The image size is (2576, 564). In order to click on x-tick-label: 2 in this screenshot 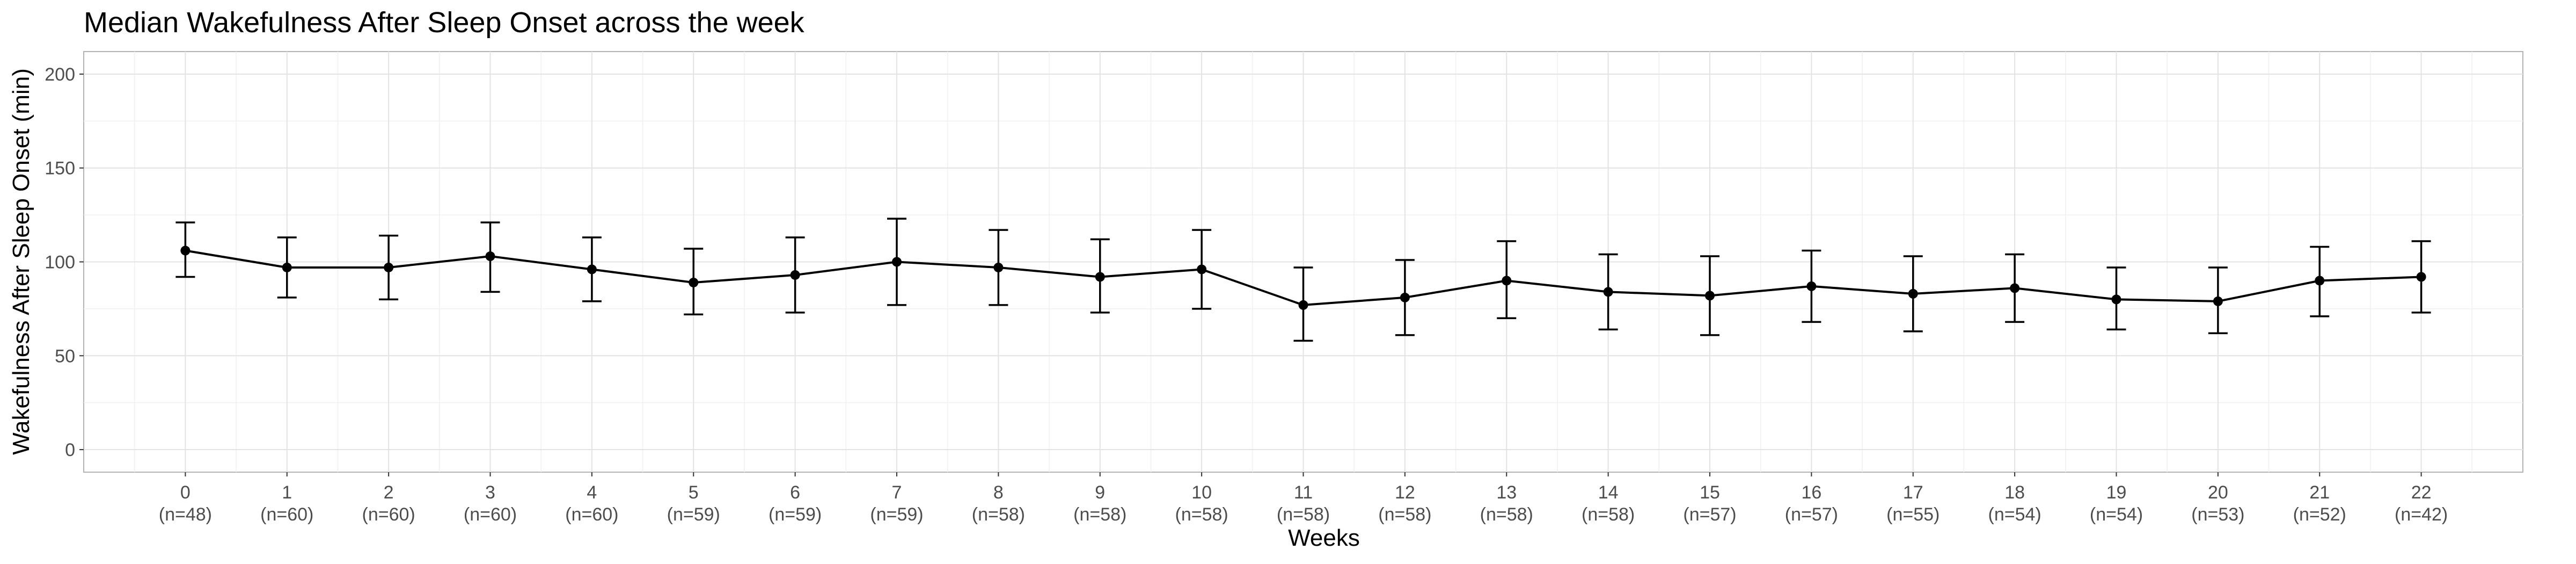, I will do `click(389, 492)`.